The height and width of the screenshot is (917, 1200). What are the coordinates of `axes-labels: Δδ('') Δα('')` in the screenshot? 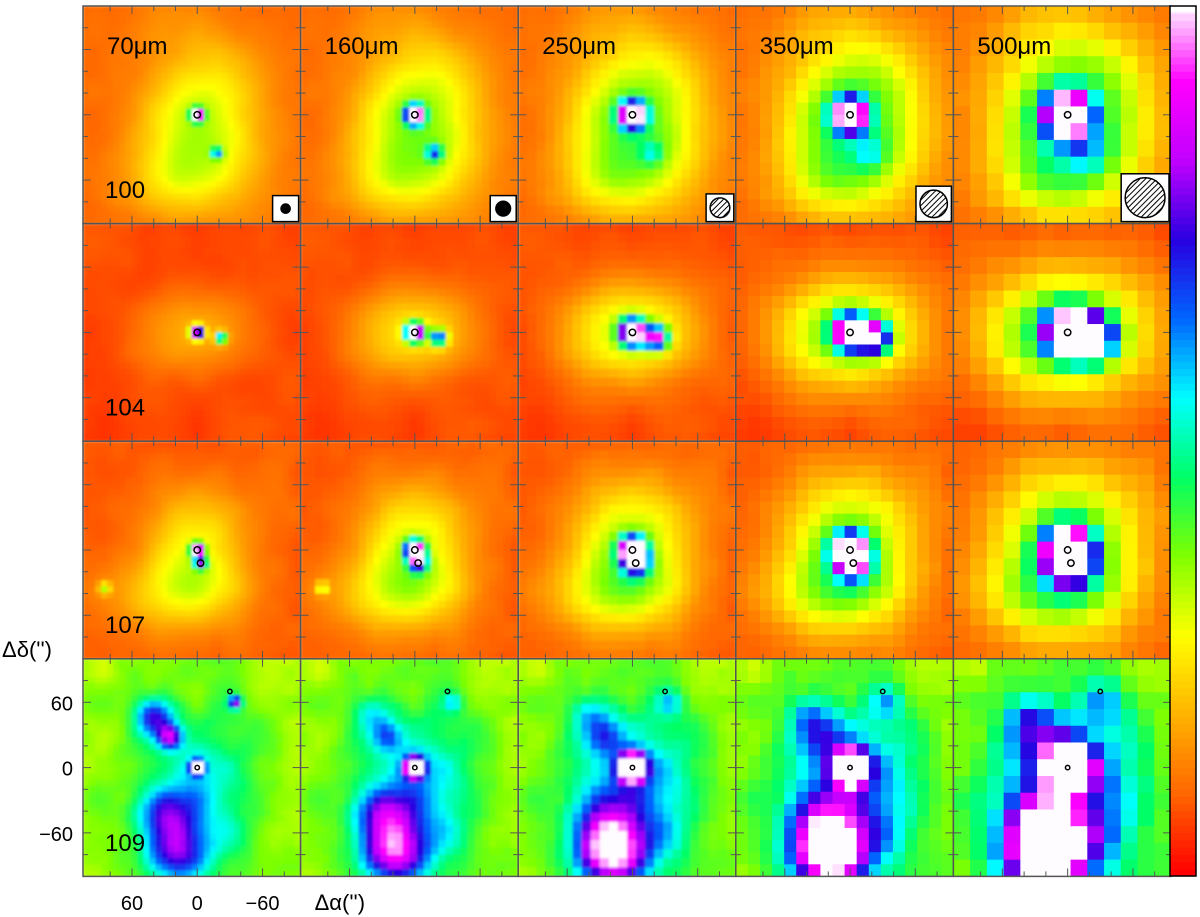 It's located at (183, 776).